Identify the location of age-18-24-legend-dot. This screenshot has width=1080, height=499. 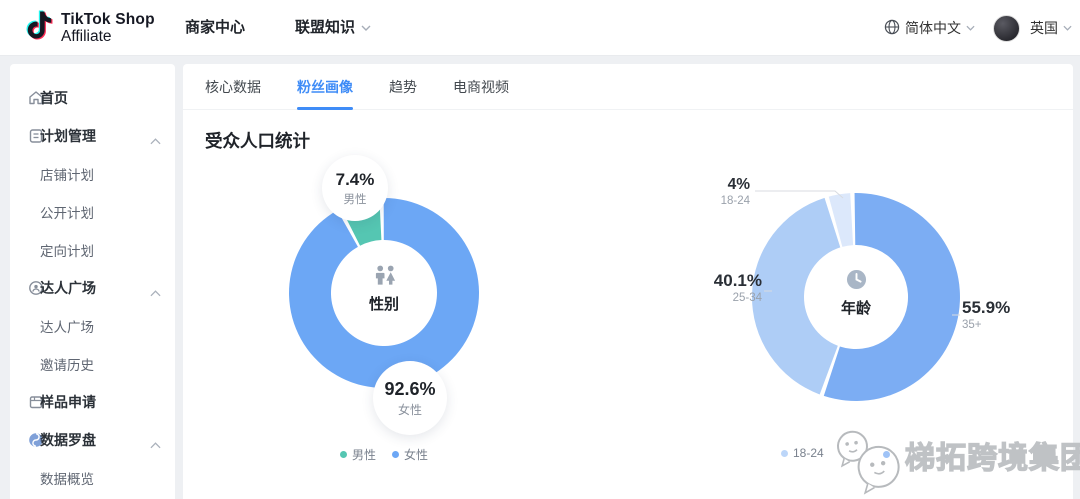
(784, 453).